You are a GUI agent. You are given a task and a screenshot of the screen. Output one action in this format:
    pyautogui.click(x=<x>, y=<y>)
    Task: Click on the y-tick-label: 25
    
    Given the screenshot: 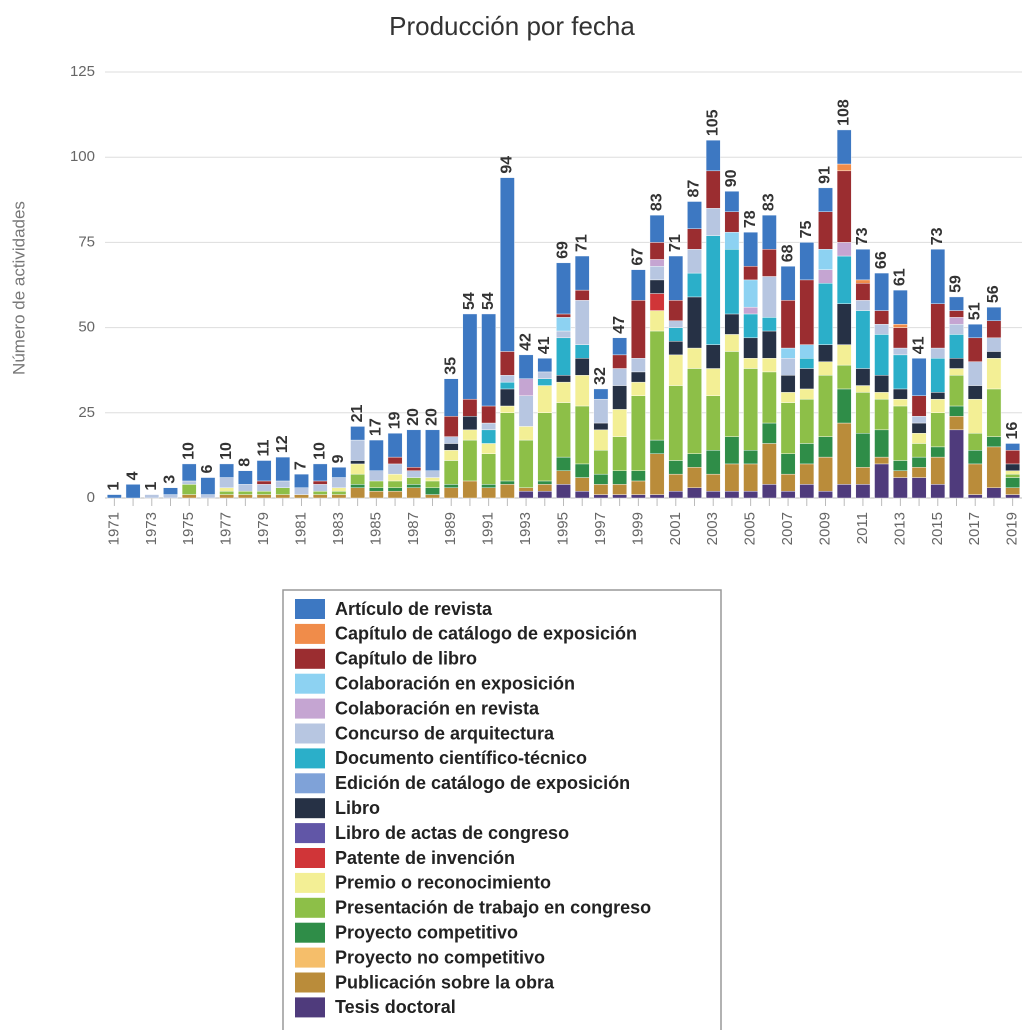 What is the action you would take?
    pyautogui.click(x=86, y=412)
    